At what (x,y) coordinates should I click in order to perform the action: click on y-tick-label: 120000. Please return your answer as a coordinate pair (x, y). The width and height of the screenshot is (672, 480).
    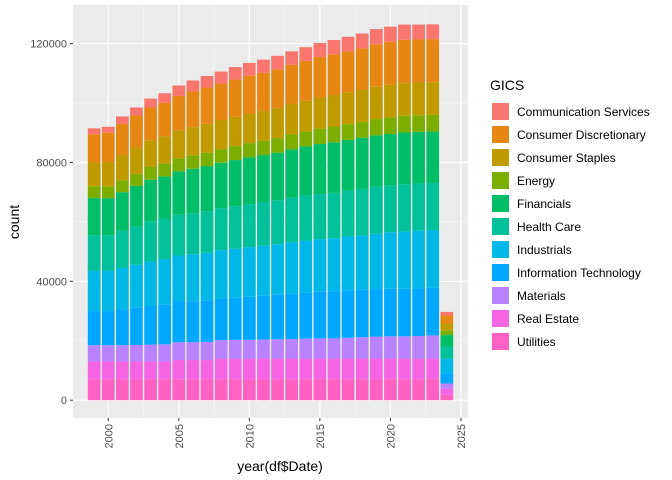
    Looking at the image, I should click on (48, 45).